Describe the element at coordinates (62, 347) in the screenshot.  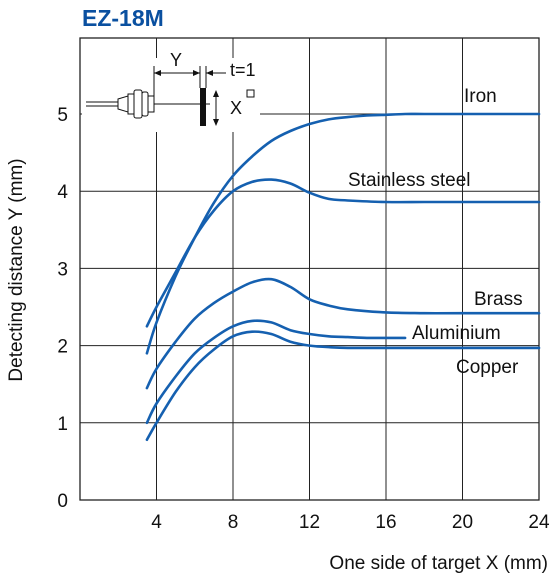
I see `y-tick-label: 2` at that location.